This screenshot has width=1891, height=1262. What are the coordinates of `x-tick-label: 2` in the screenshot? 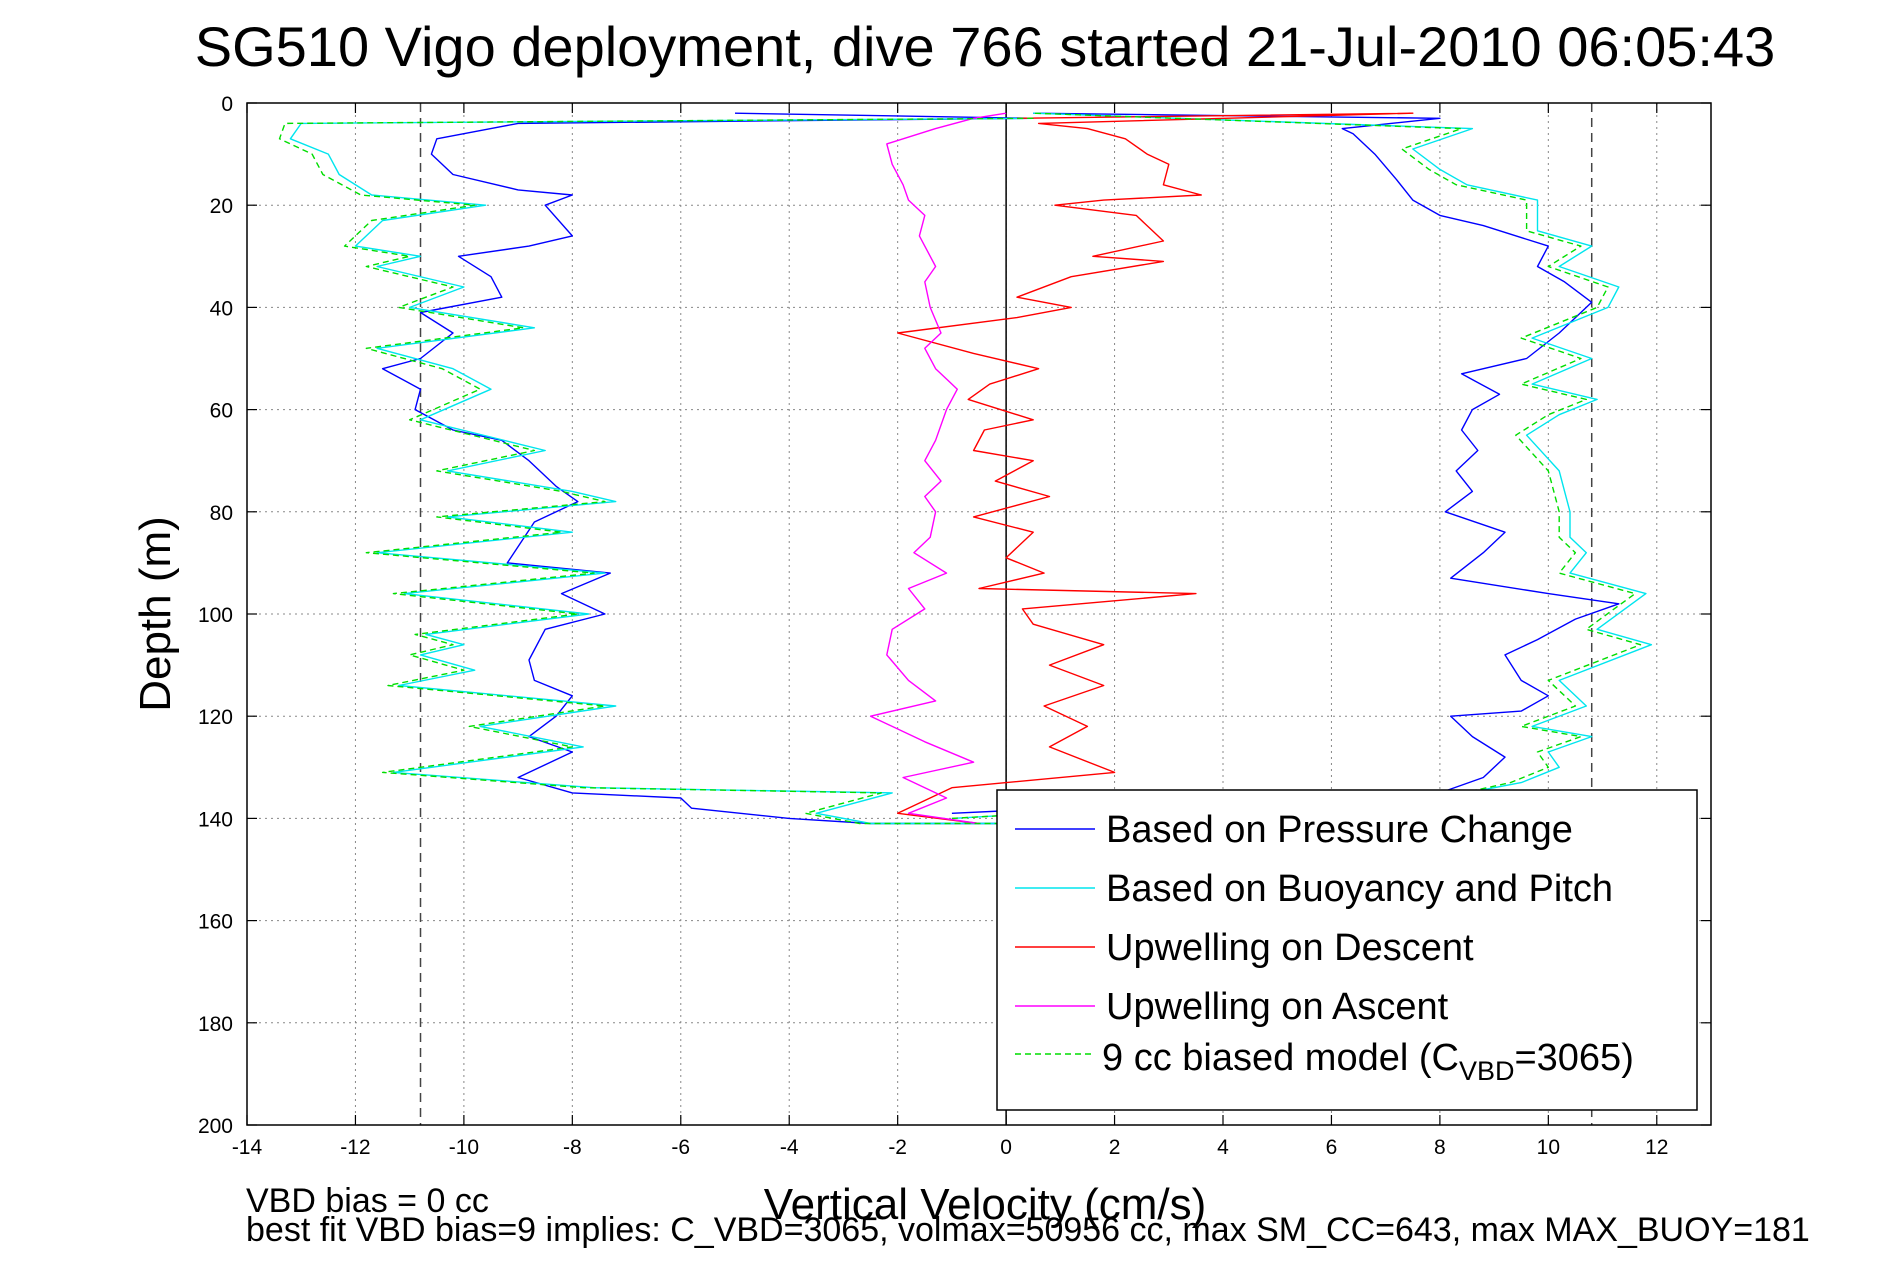 It's located at (1115, 1147).